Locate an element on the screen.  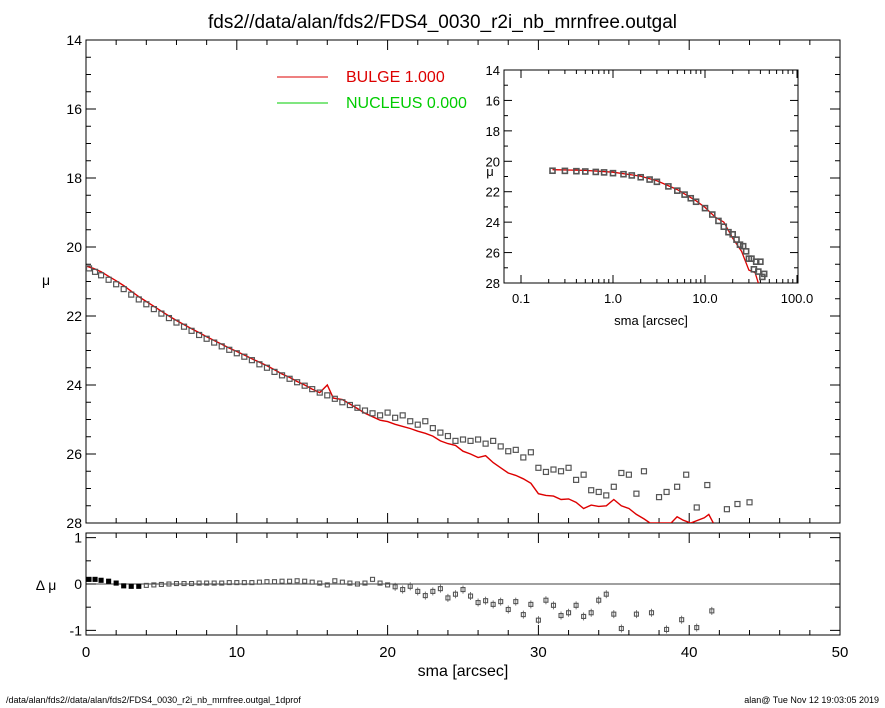
inset-x-tick-label: 0.1 is located at coordinates (521, 298).